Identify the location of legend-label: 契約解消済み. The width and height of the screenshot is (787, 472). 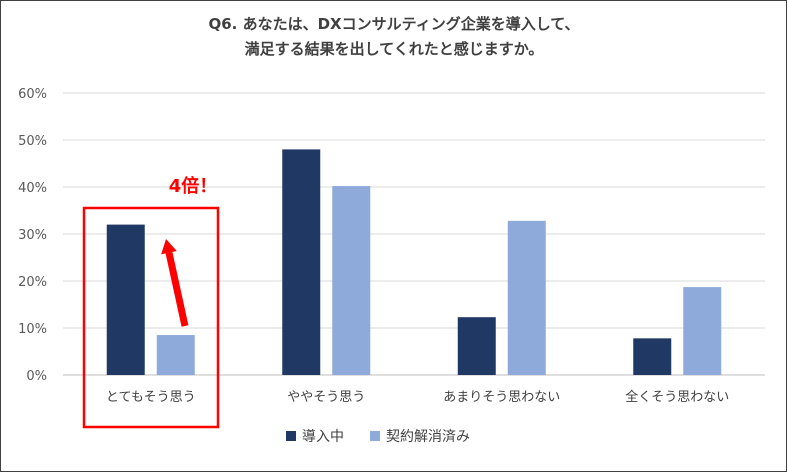
(428, 437).